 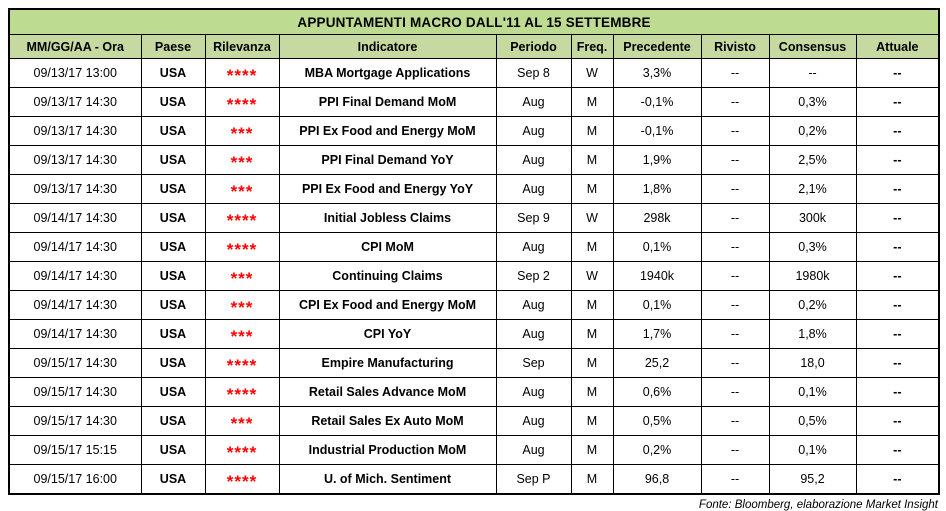 What do you see at coordinates (657, 450) in the screenshot?
I see `cell-previous: 0,2%` at bounding box center [657, 450].